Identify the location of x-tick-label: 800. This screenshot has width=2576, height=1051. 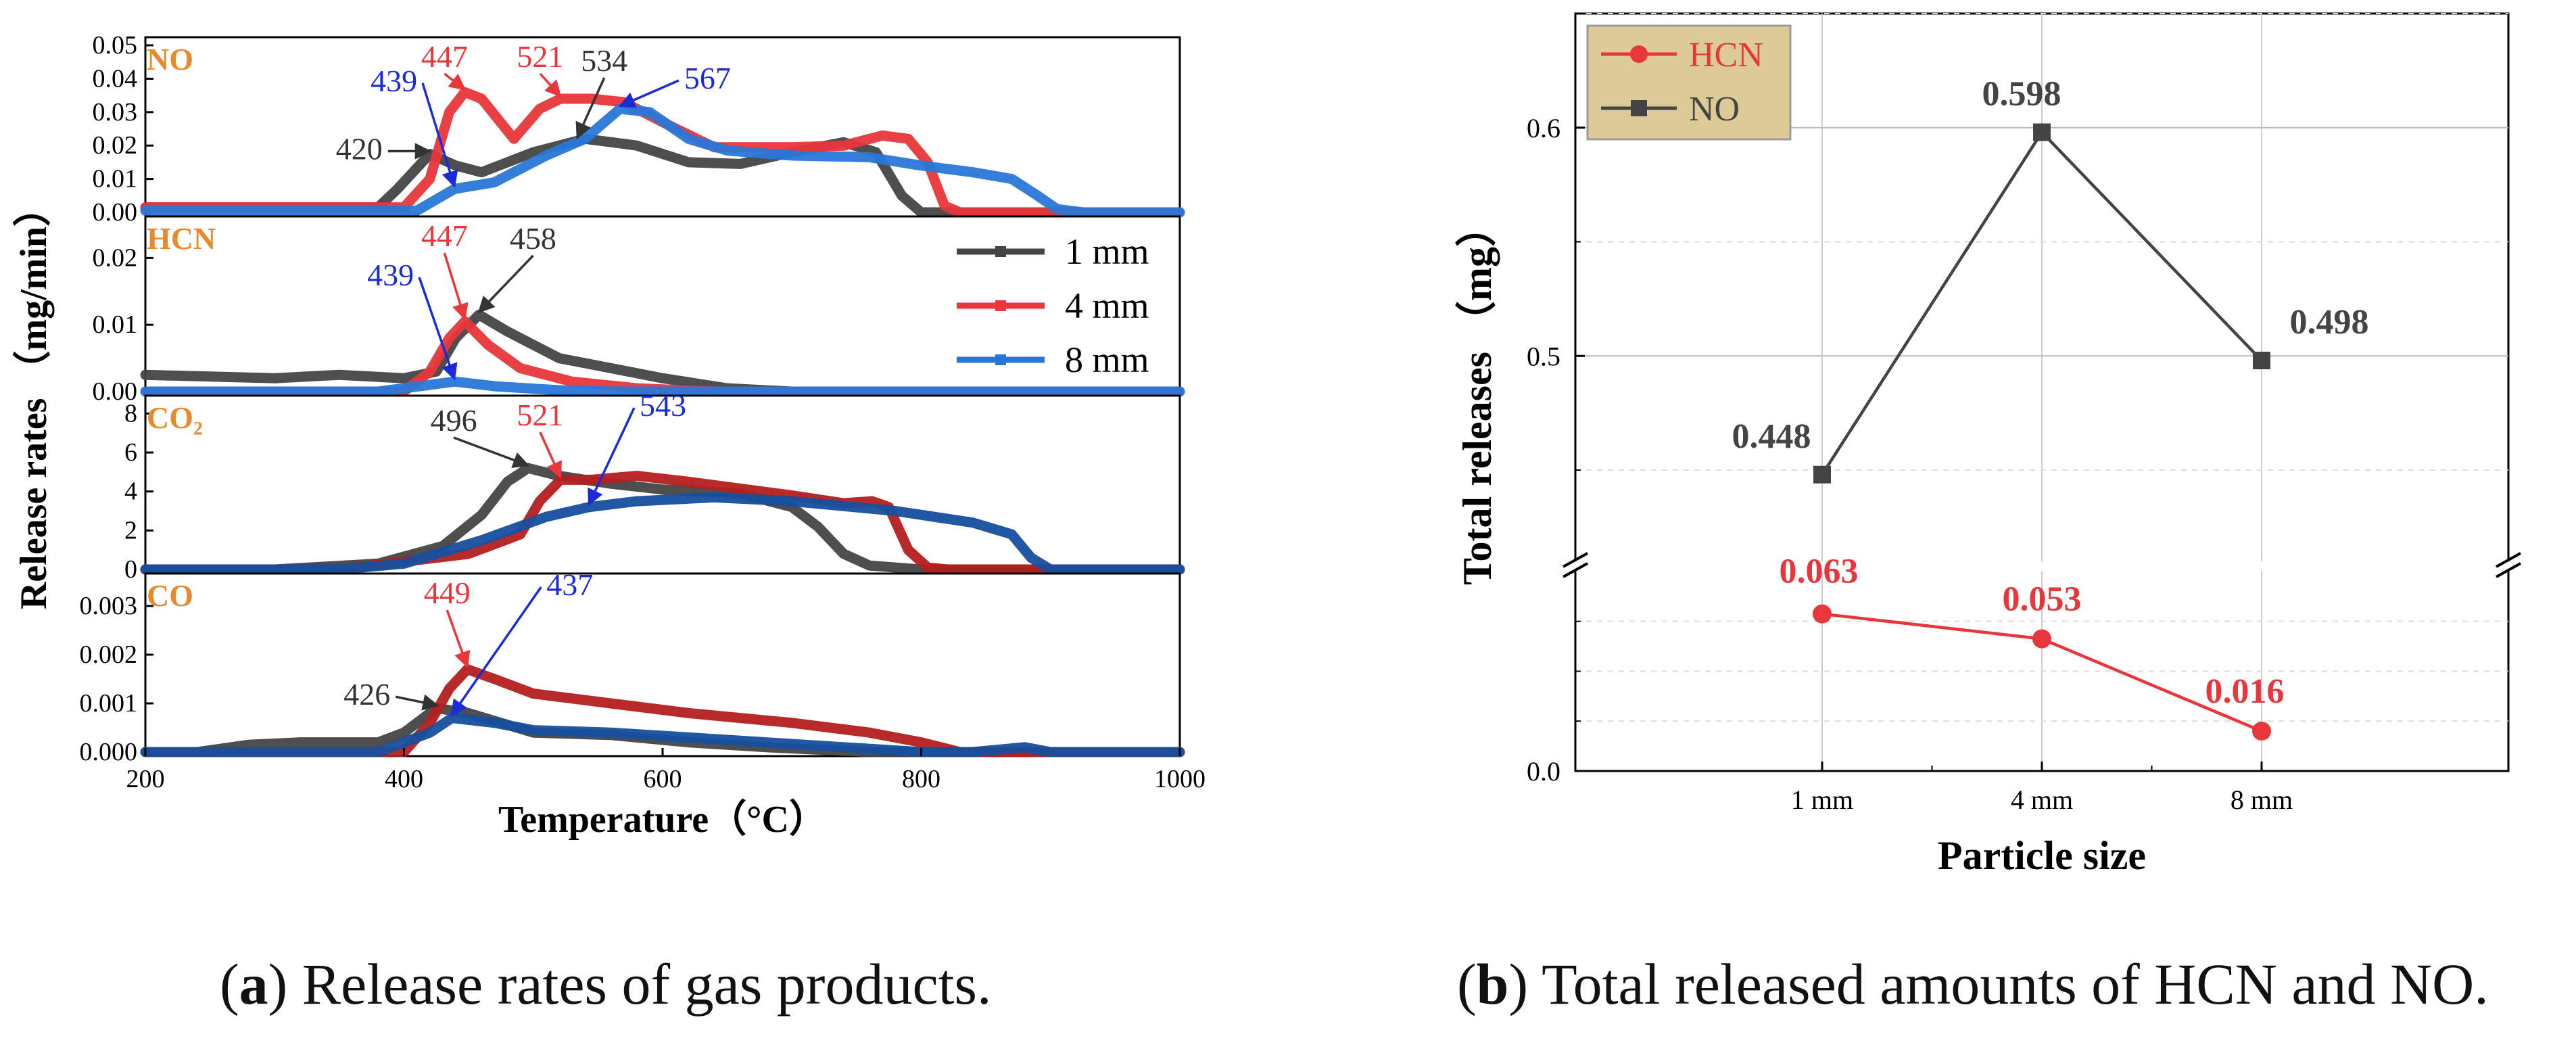
(921, 779).